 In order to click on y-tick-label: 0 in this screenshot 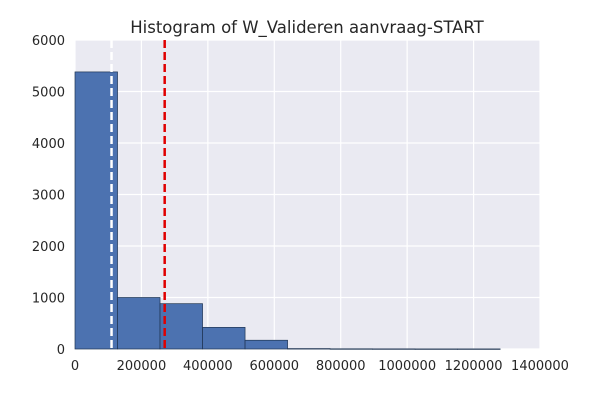, I will do `click(61, 350)`.